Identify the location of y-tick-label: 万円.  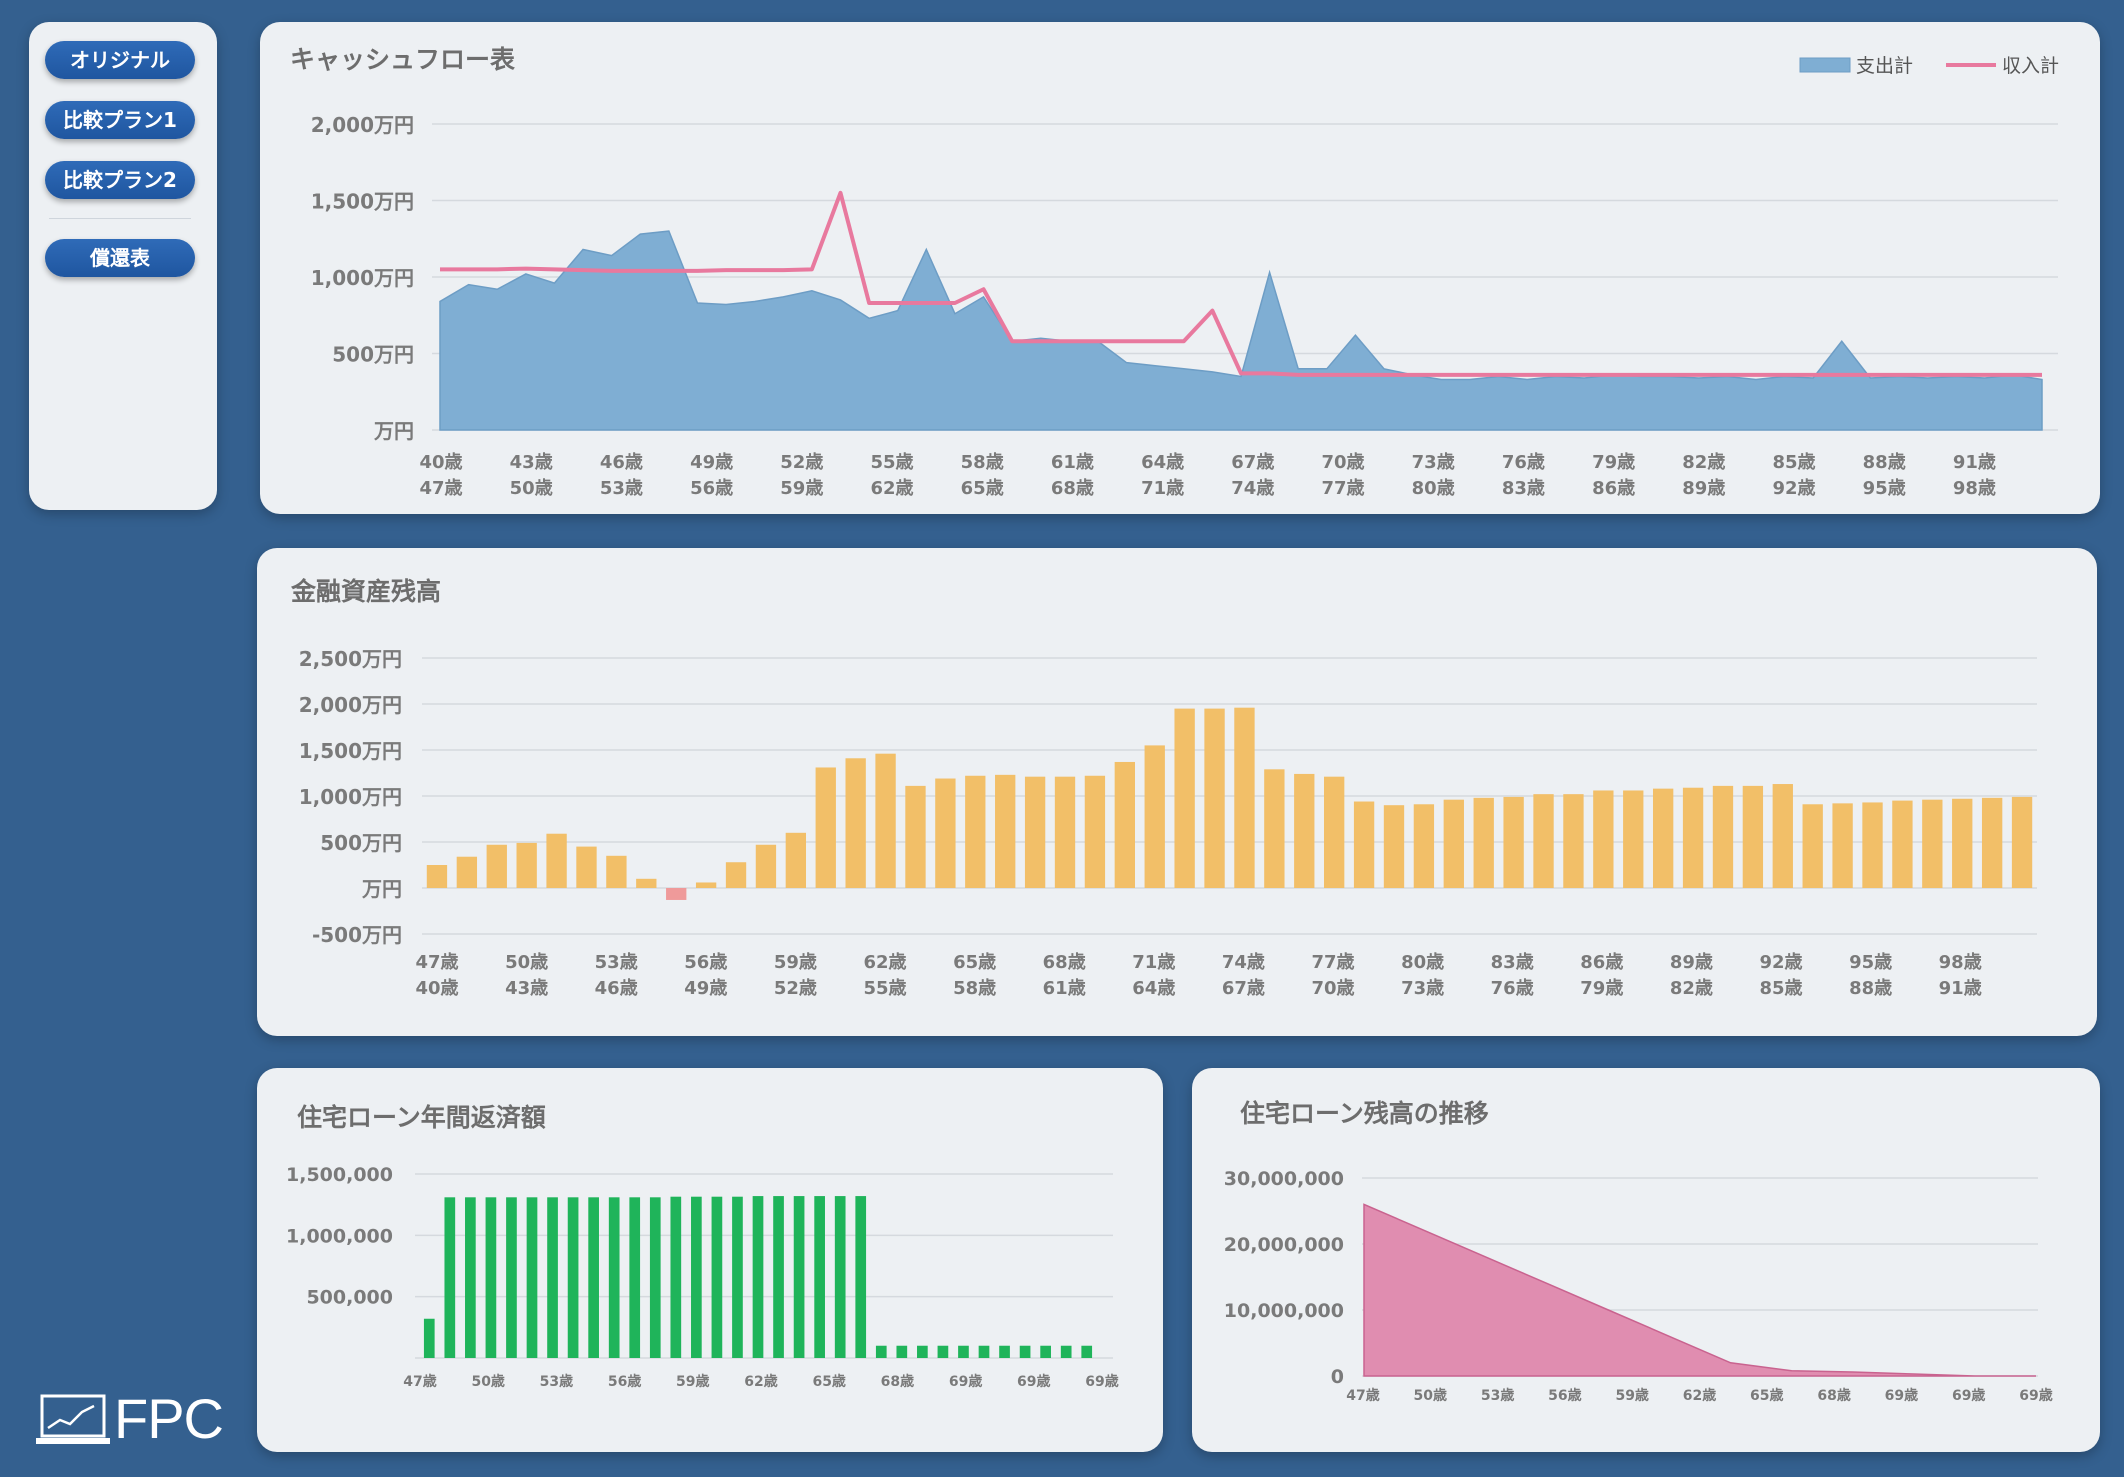
(393, 431).